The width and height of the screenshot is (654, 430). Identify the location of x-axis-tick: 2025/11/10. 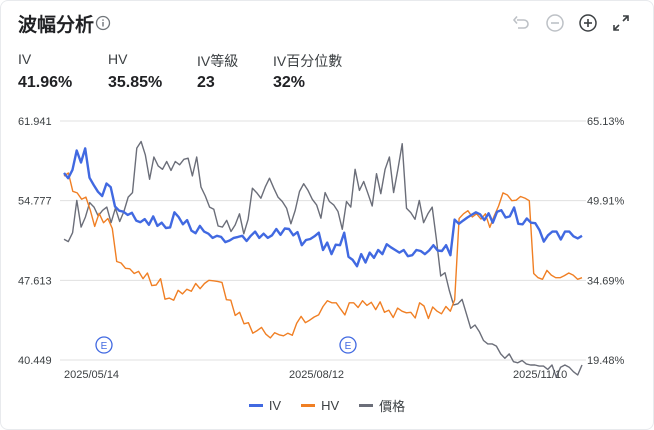
(540, 375).